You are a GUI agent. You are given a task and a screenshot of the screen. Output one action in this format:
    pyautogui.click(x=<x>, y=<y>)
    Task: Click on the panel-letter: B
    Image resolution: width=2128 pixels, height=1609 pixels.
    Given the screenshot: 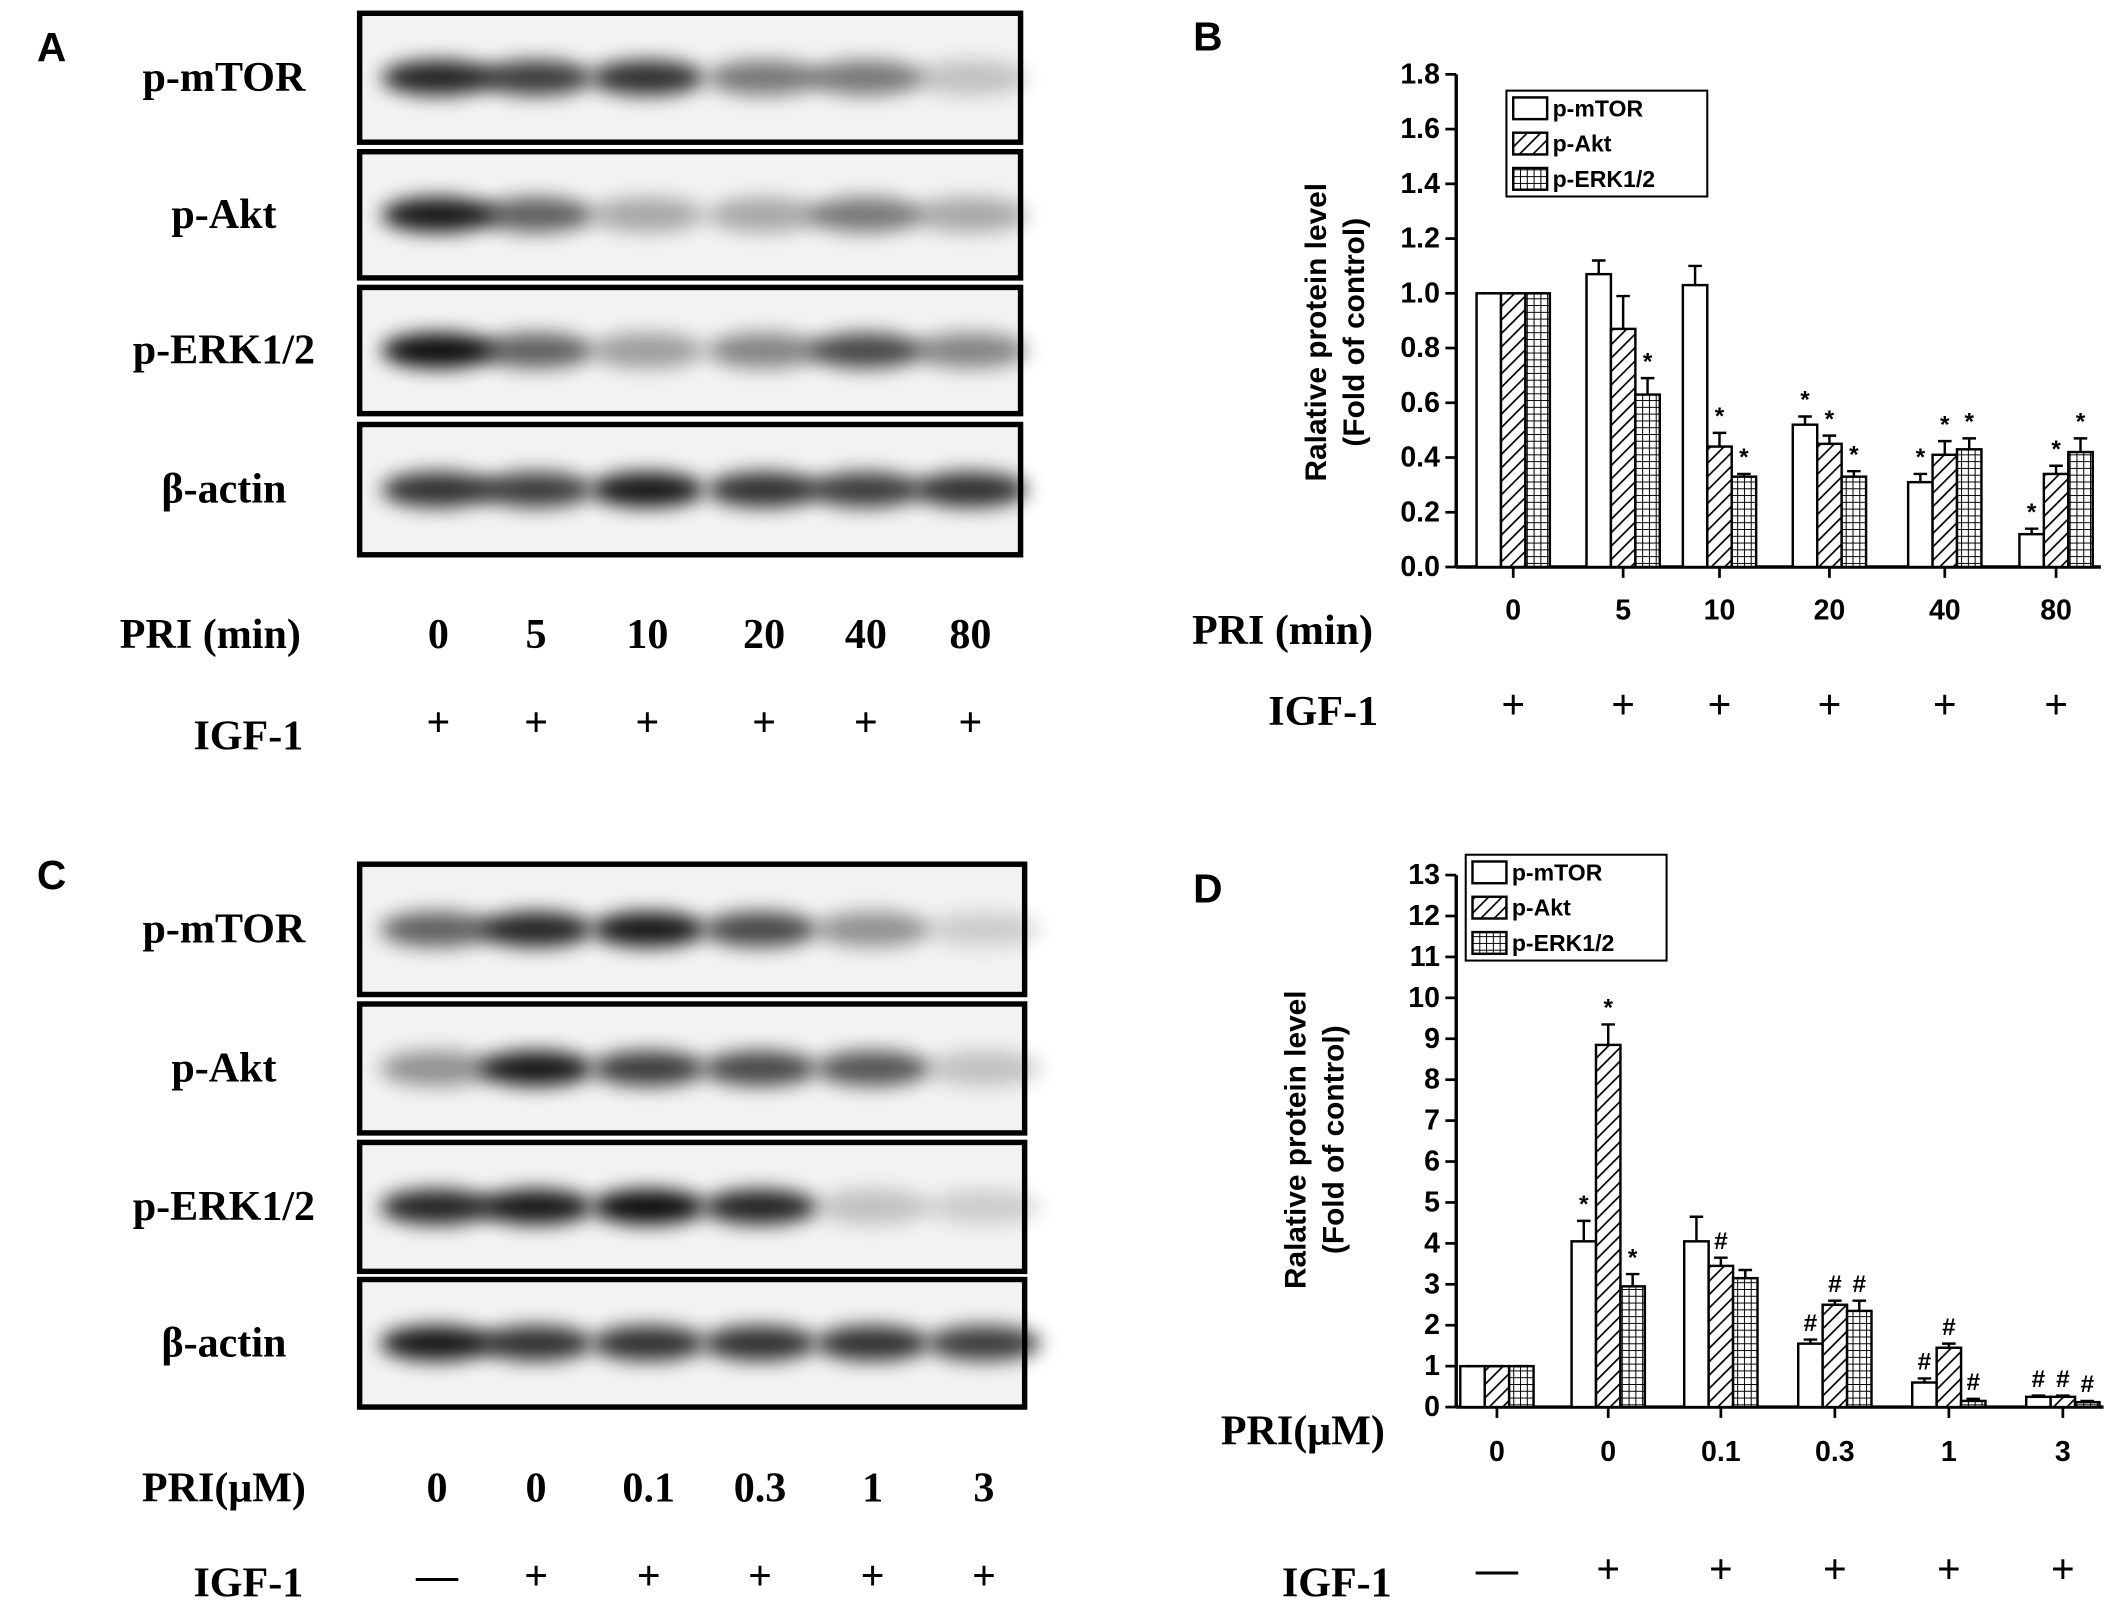 What is the action you would take?
    pyautogui.click(x=1207, y=36)
    